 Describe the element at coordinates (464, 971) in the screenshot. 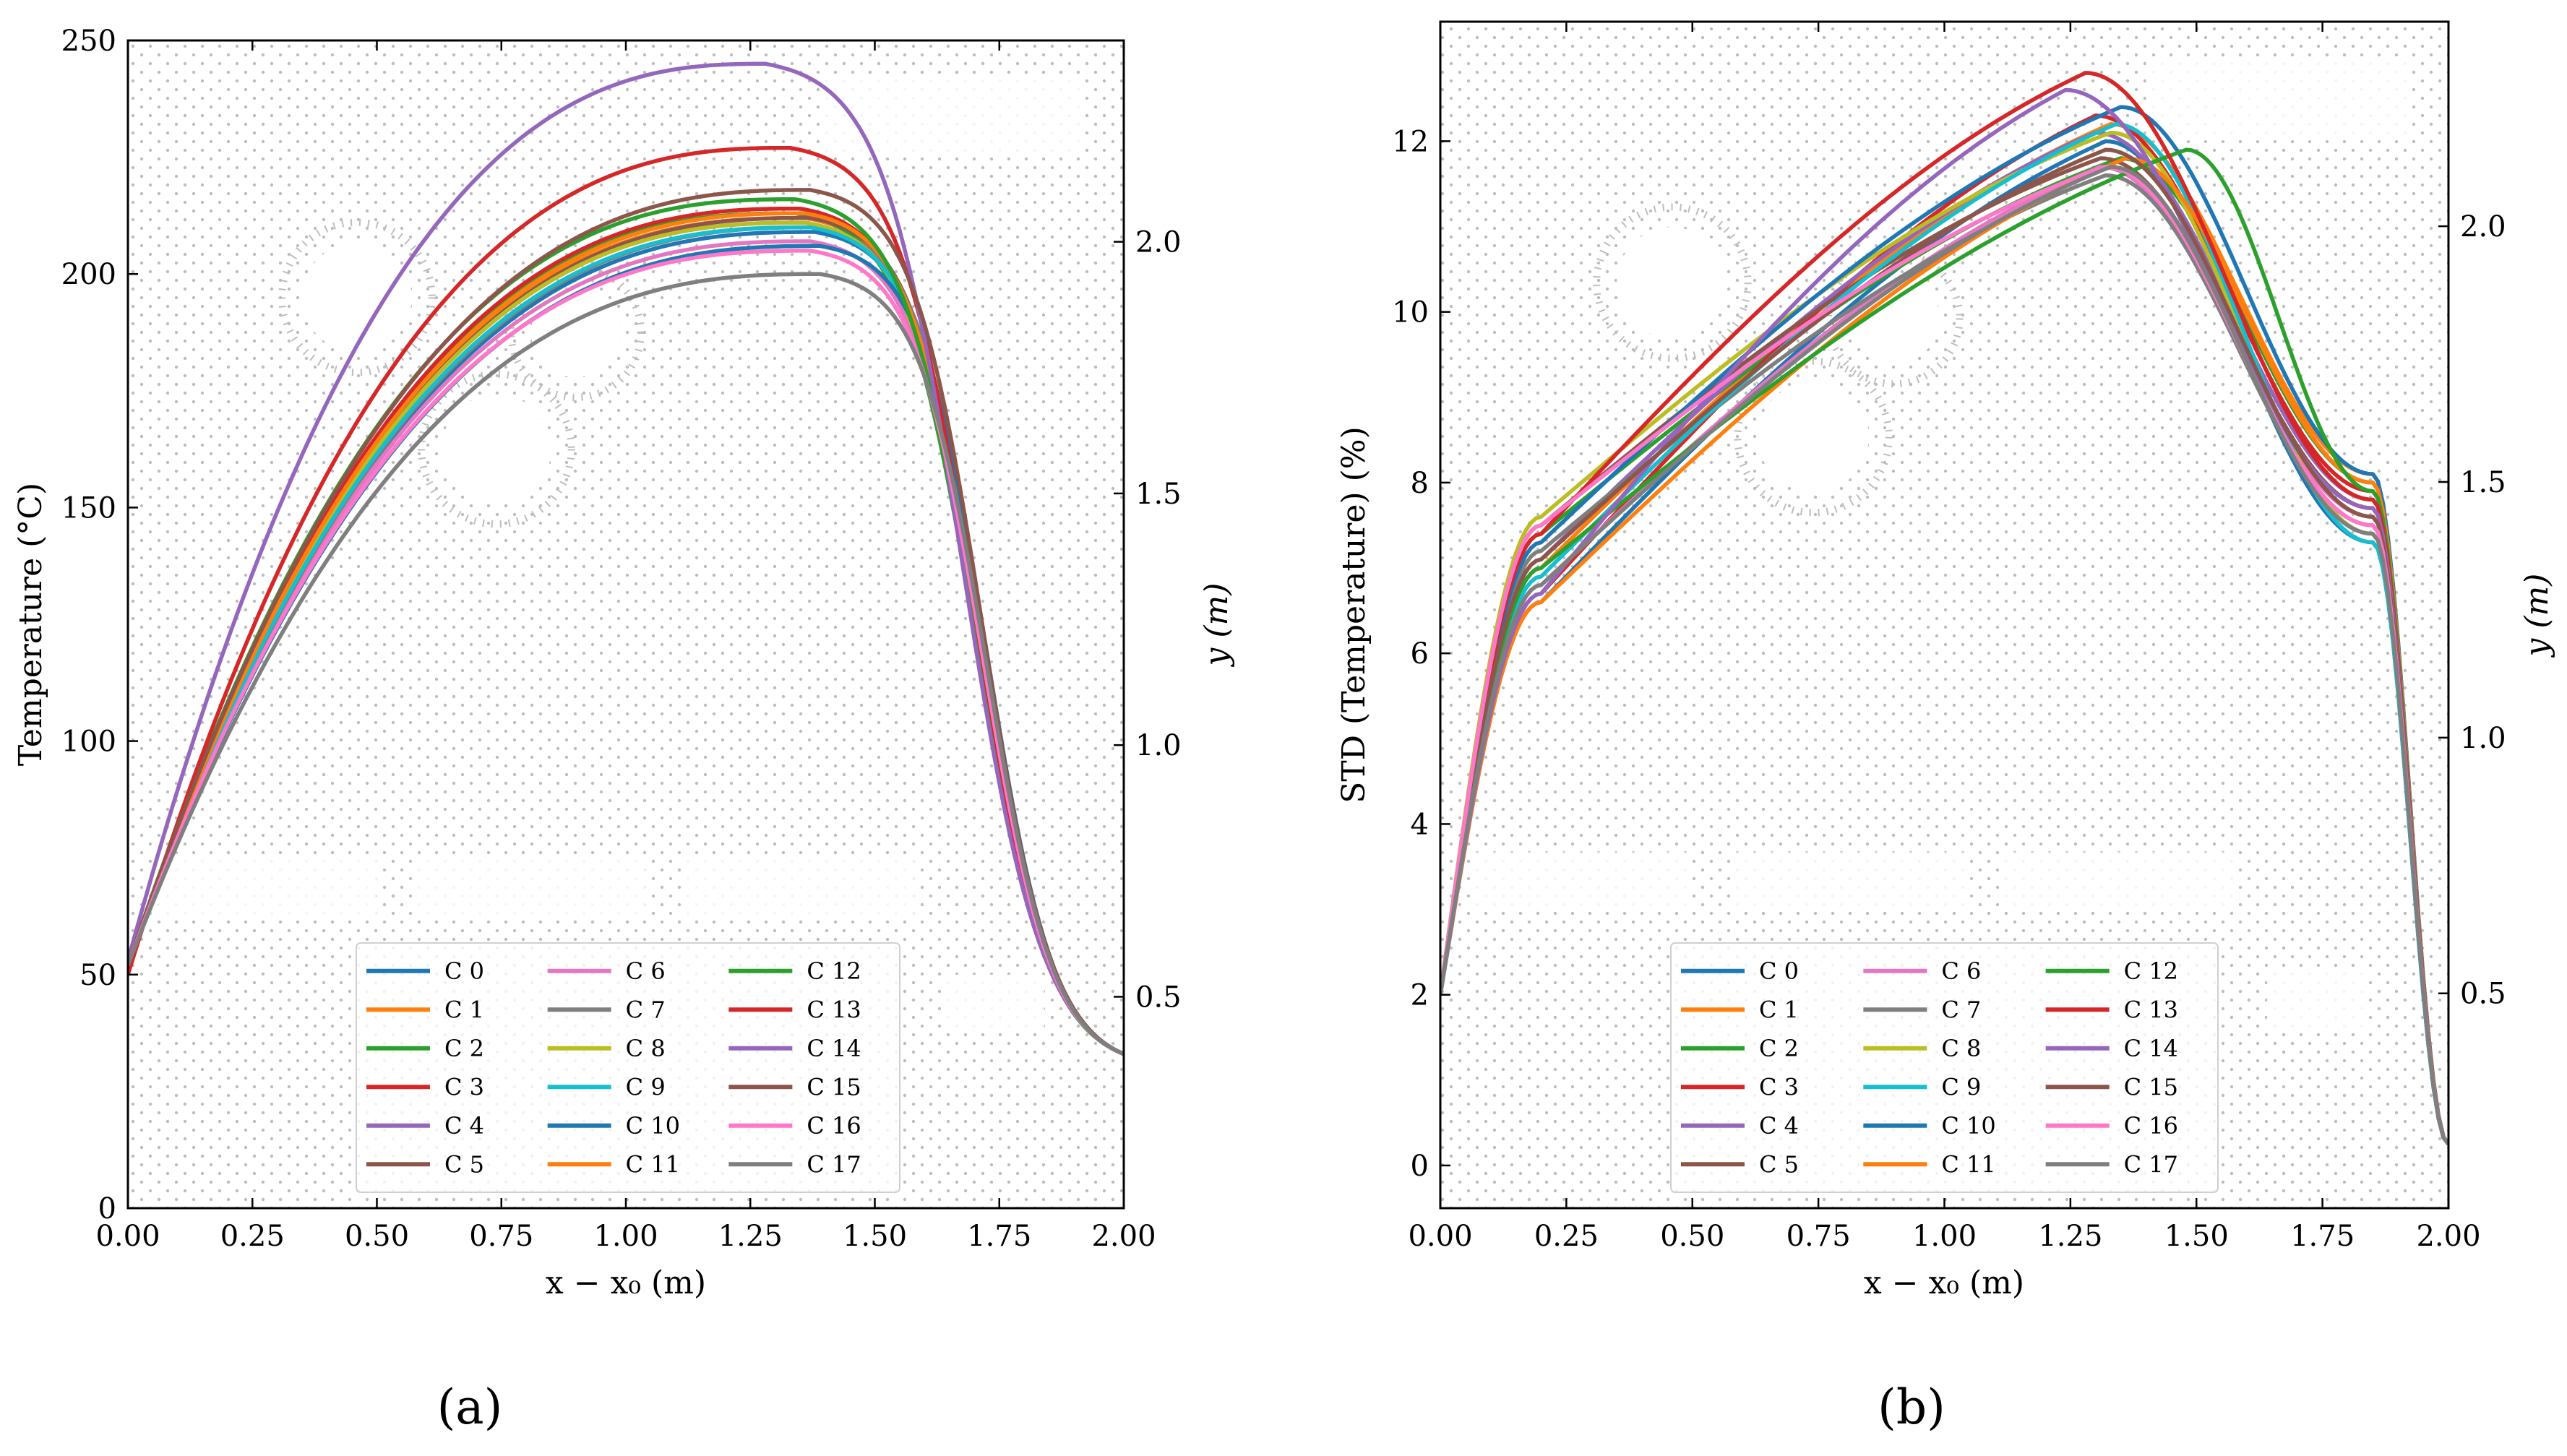

I see `legend-entry-label: C 0` at that location.